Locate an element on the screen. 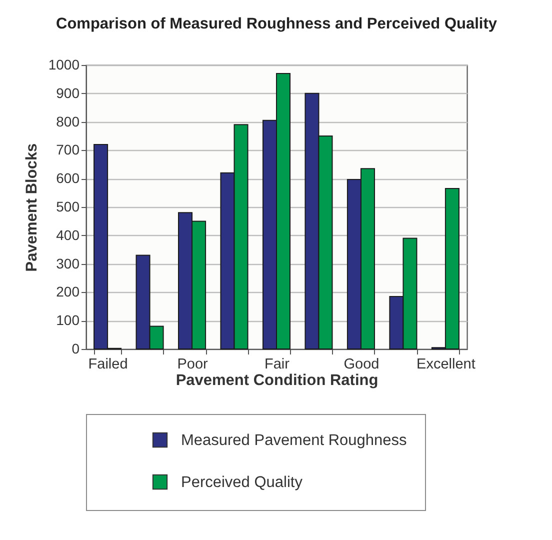 The height and width of the screenshot is (540, 552). y-axis-title: Pavement Blocks is located at coordinates (31, 207).